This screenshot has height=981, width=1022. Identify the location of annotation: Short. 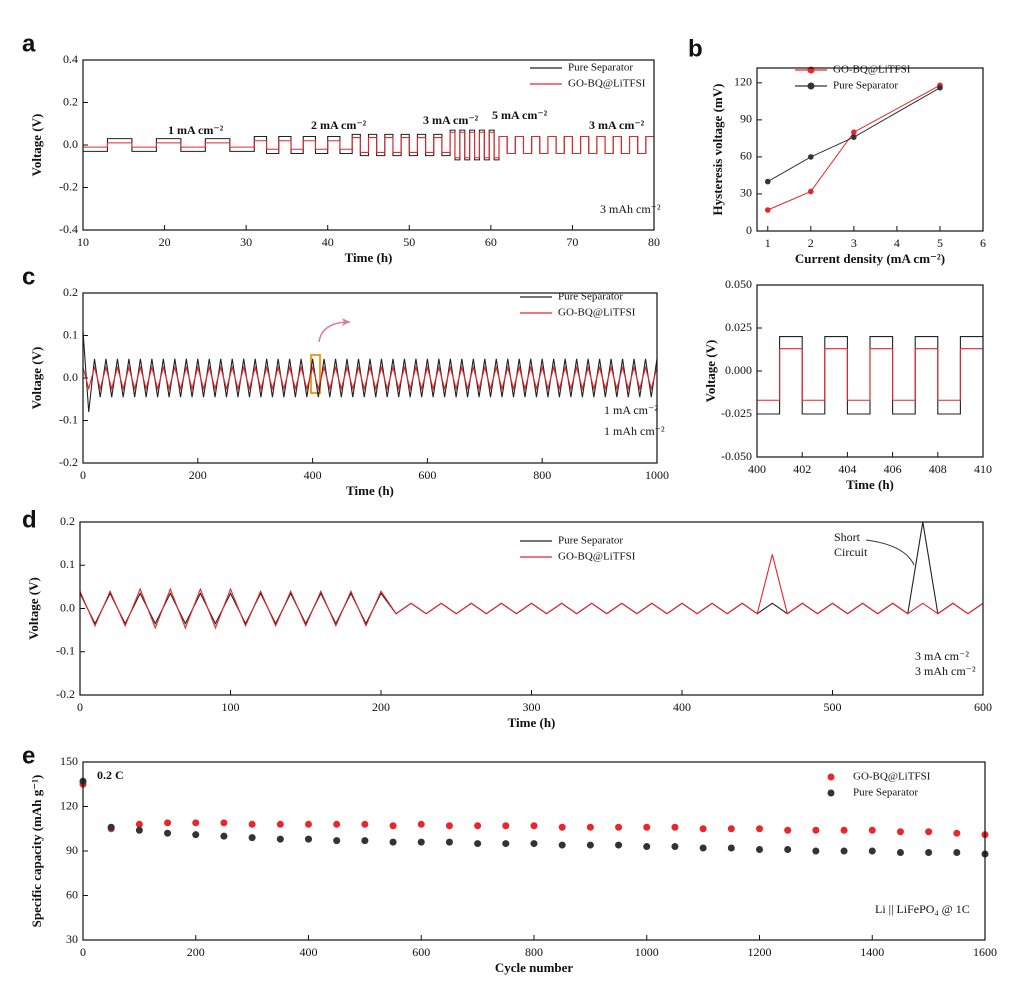
(847, 537).